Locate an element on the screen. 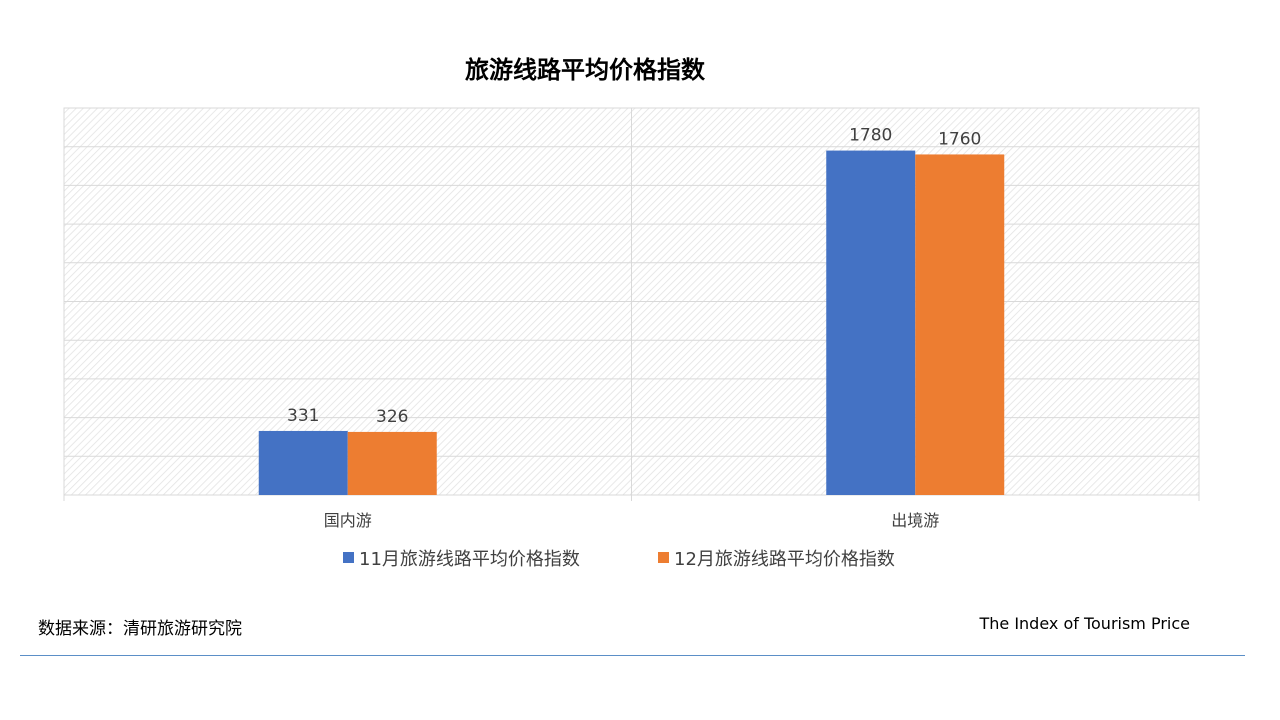  legend-label-december: 12月旅游线路平均价格指数 is located at coordinates (784, 559).